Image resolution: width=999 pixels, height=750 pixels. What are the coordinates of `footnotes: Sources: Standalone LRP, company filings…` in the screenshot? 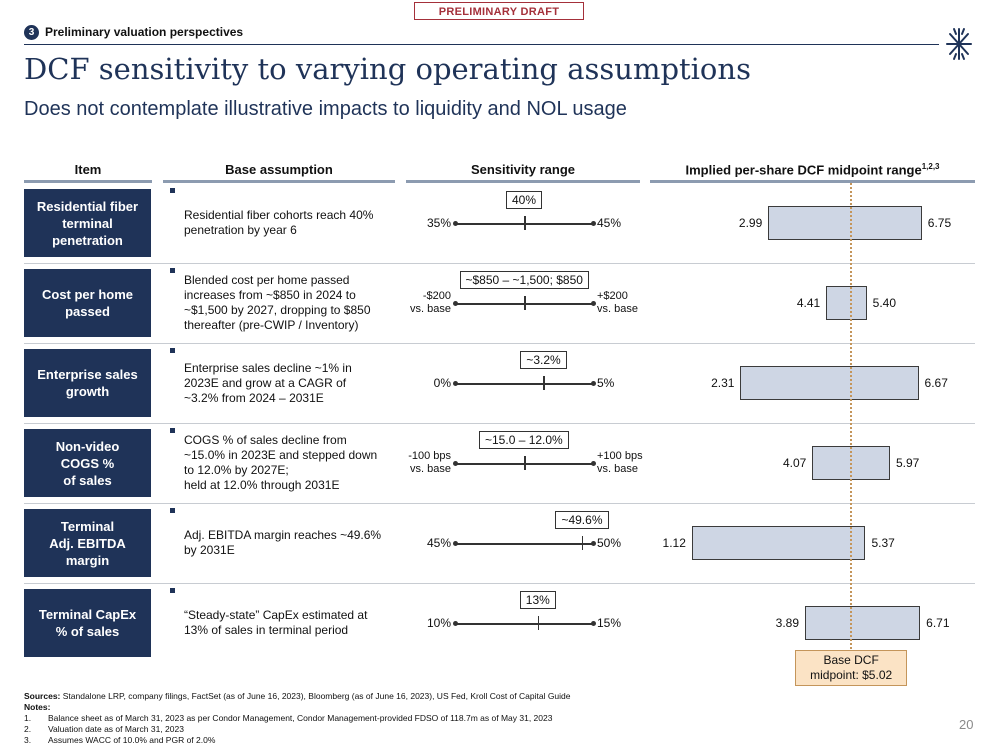 It's located at (297, 718).